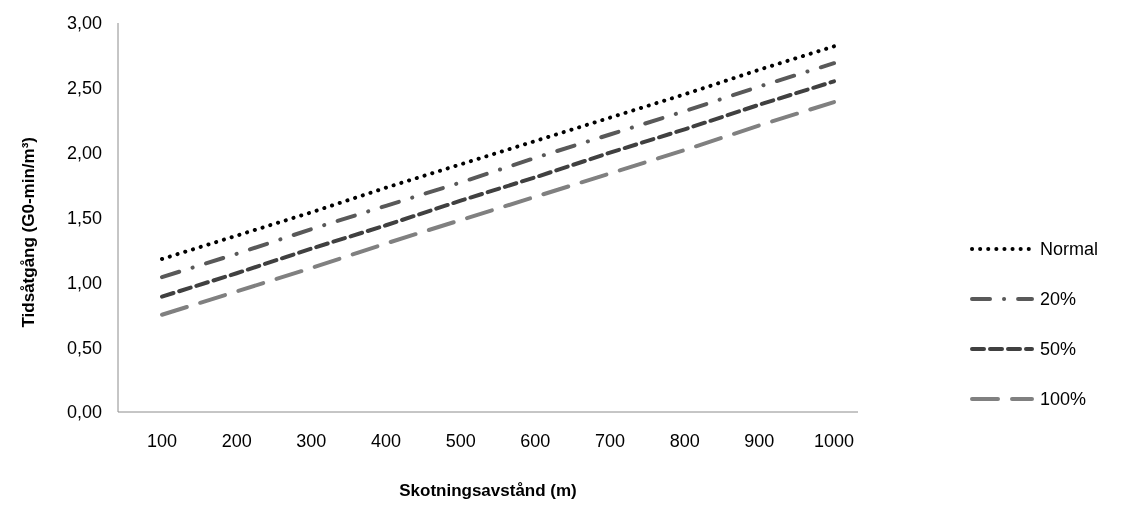  Describe the element at coordinates (386, 440) in the screenshot. I see `x-tick-label: 400` at that location.